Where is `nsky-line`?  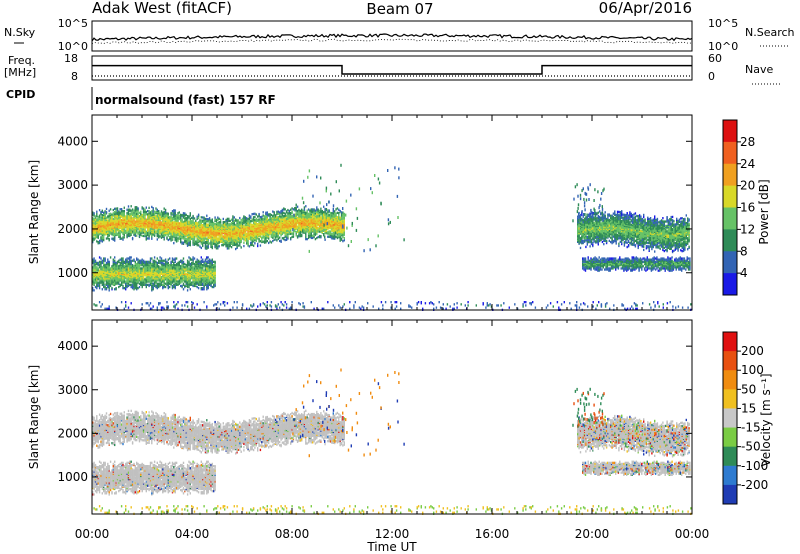 nsky-line is located at coordinates (392, 37).